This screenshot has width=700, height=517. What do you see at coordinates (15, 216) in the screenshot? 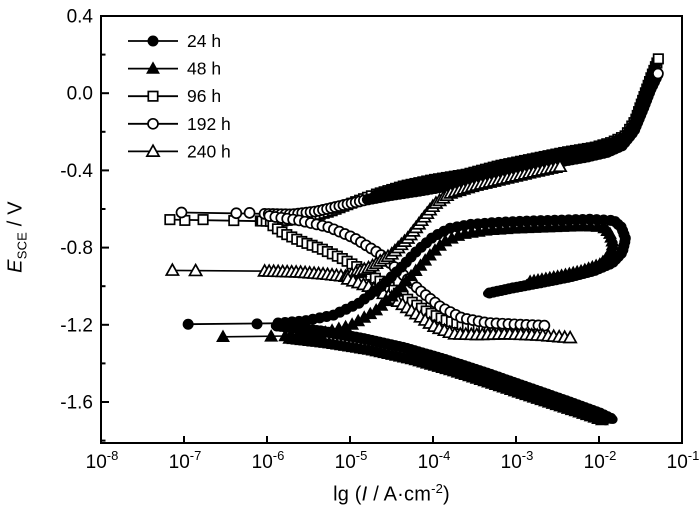
I see `y-label-units: / V` at bounding box center [15, 216].